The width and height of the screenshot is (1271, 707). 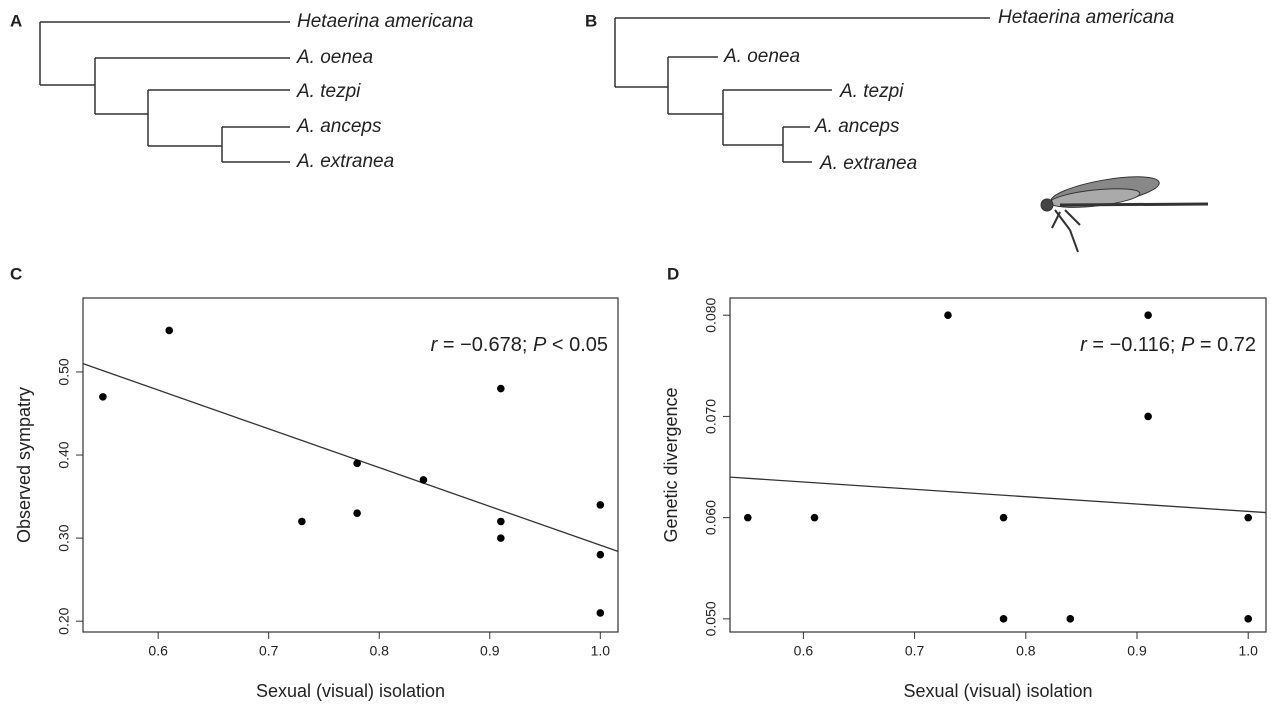 What do you see at coordinates (64, 454) in the screenshot?
I see `y-tick-label: 0.40` at bounding box center [64, 454].